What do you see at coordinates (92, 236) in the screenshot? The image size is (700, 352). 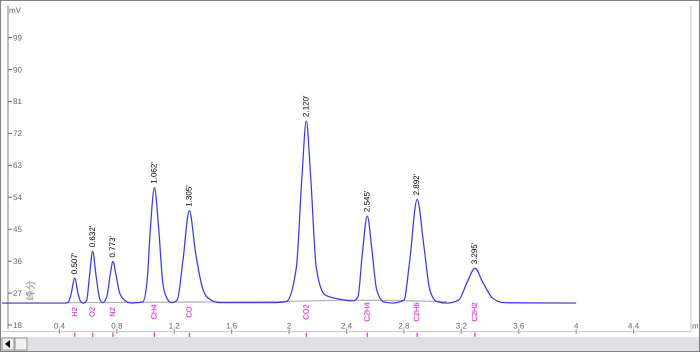 I see `annotation: 0.632'` at bounding box center [92, 236].